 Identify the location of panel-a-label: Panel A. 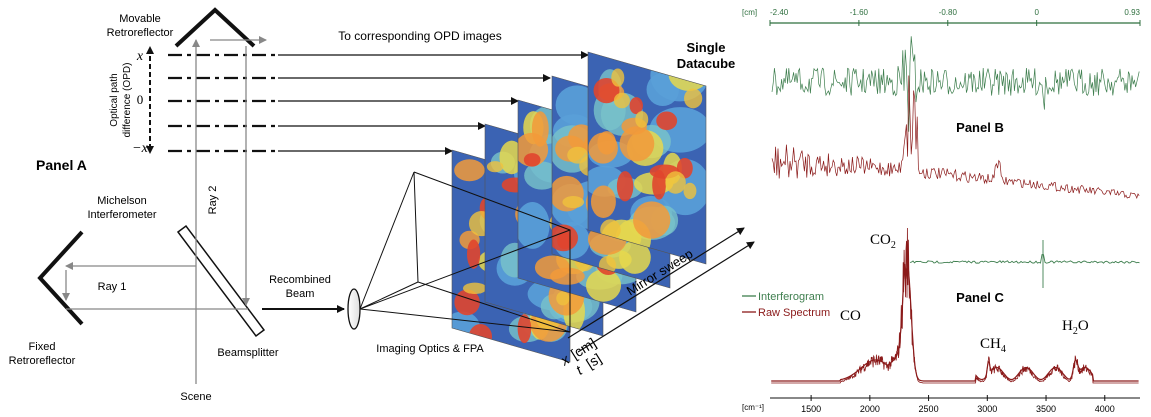
(61, 165).